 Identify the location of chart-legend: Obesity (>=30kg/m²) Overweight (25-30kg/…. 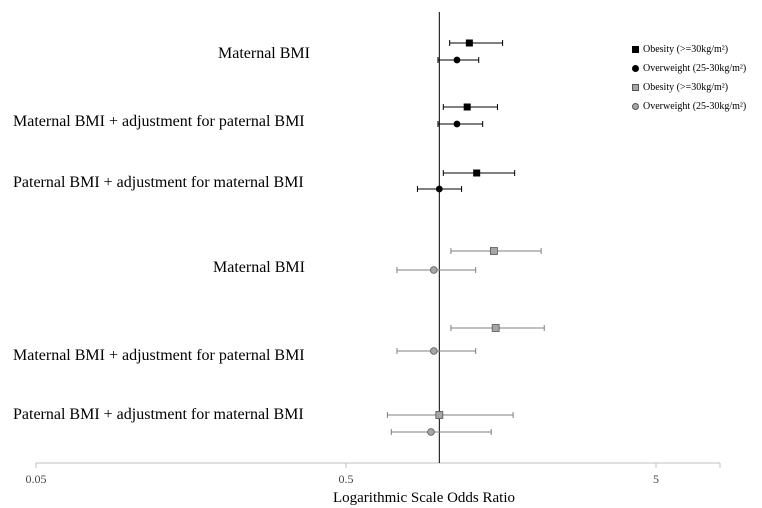
(688, 78).